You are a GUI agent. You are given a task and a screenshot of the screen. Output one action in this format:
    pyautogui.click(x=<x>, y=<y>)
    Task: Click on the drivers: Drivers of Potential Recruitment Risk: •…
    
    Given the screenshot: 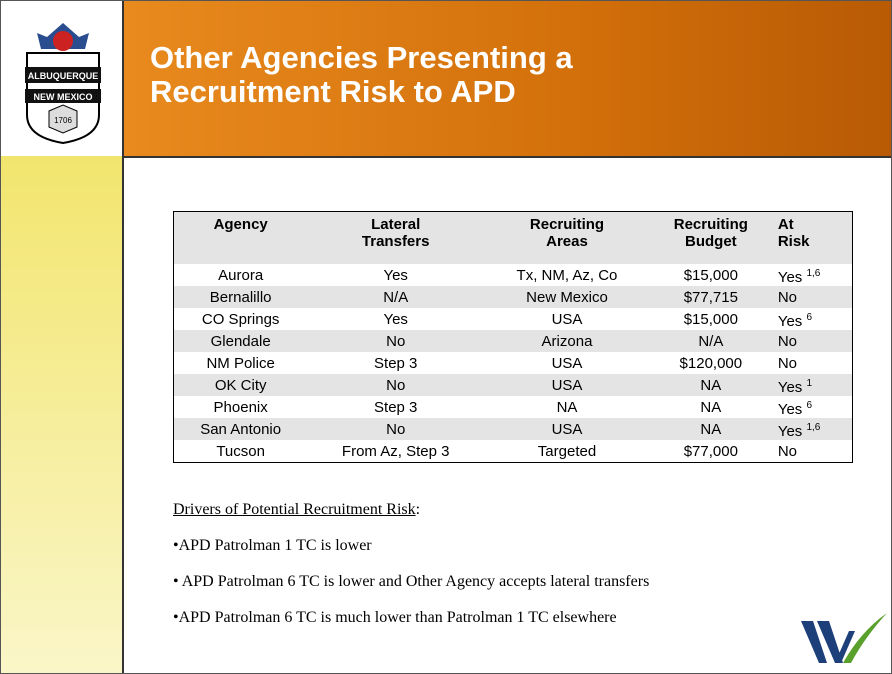 What is the action you would take?
    pyautogui.click(x=411, y=563)
    